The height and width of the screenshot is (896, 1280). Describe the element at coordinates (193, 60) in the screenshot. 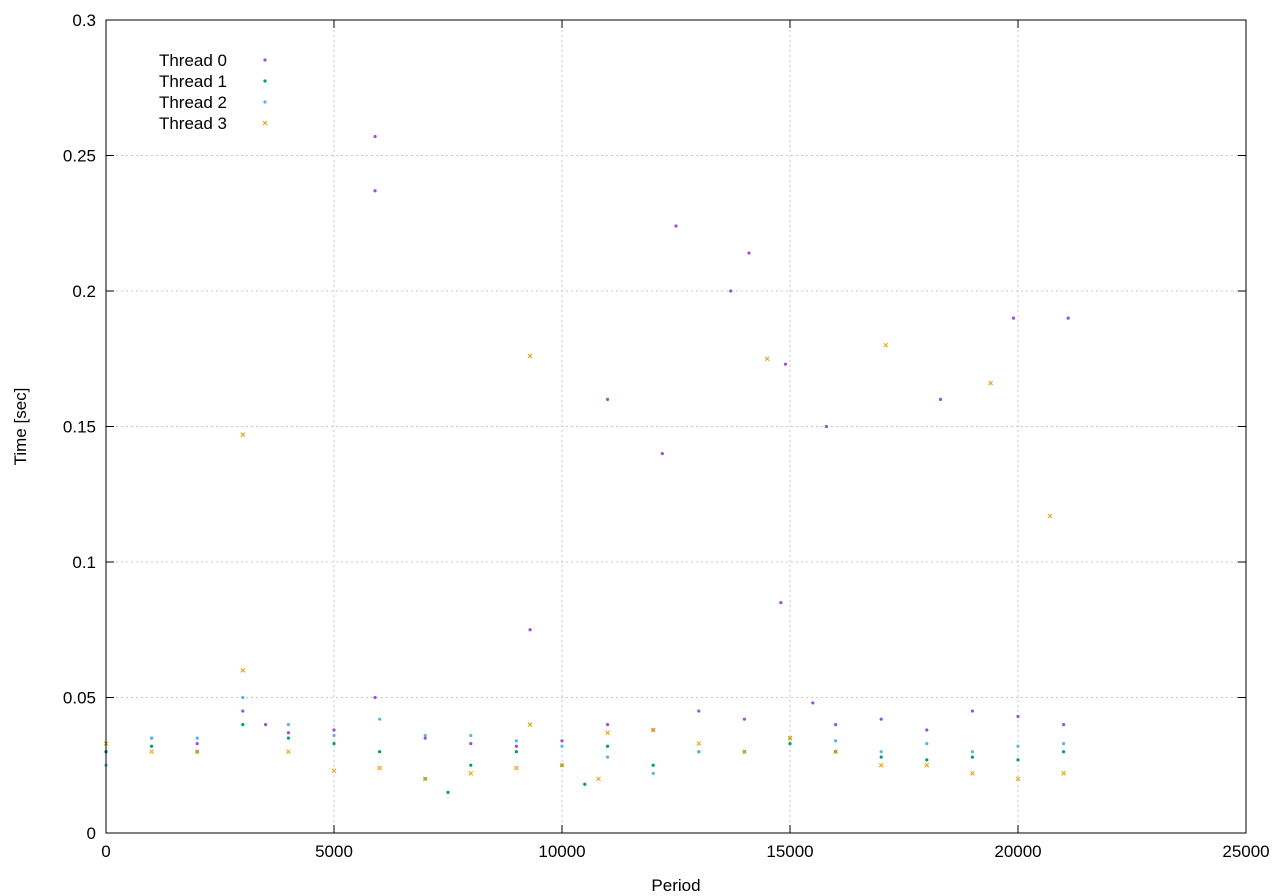

I see `legend-label: Thread 0` at that location.